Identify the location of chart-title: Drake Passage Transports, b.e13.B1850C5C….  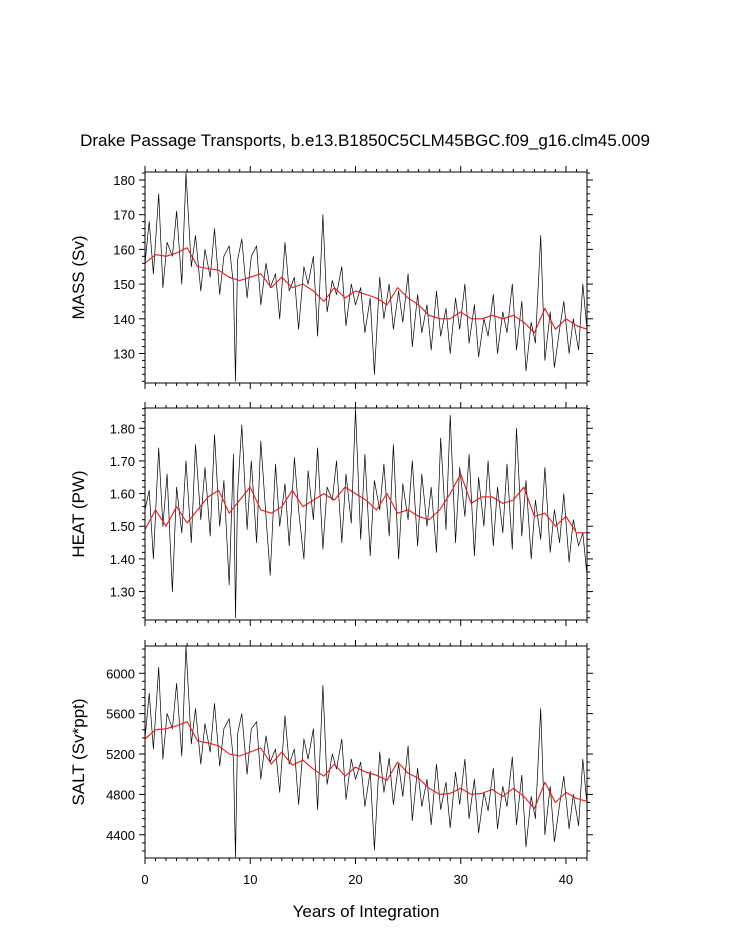
(365, 140).